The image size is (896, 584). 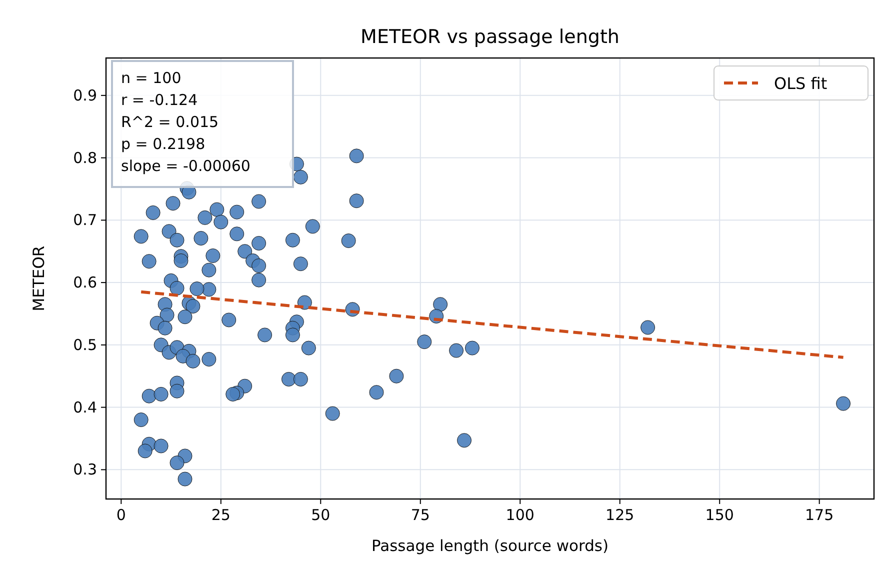 What do you see at coordinates (490, 546) in the screenshot?
I see `x-axis-title: Passage length (source words)` at bounding box center [490, 546].